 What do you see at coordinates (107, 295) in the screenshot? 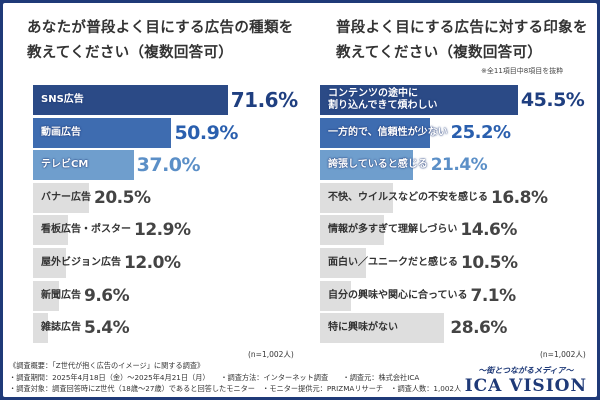
I see `value-label: 9.6%` at bounding box center [107, 295].